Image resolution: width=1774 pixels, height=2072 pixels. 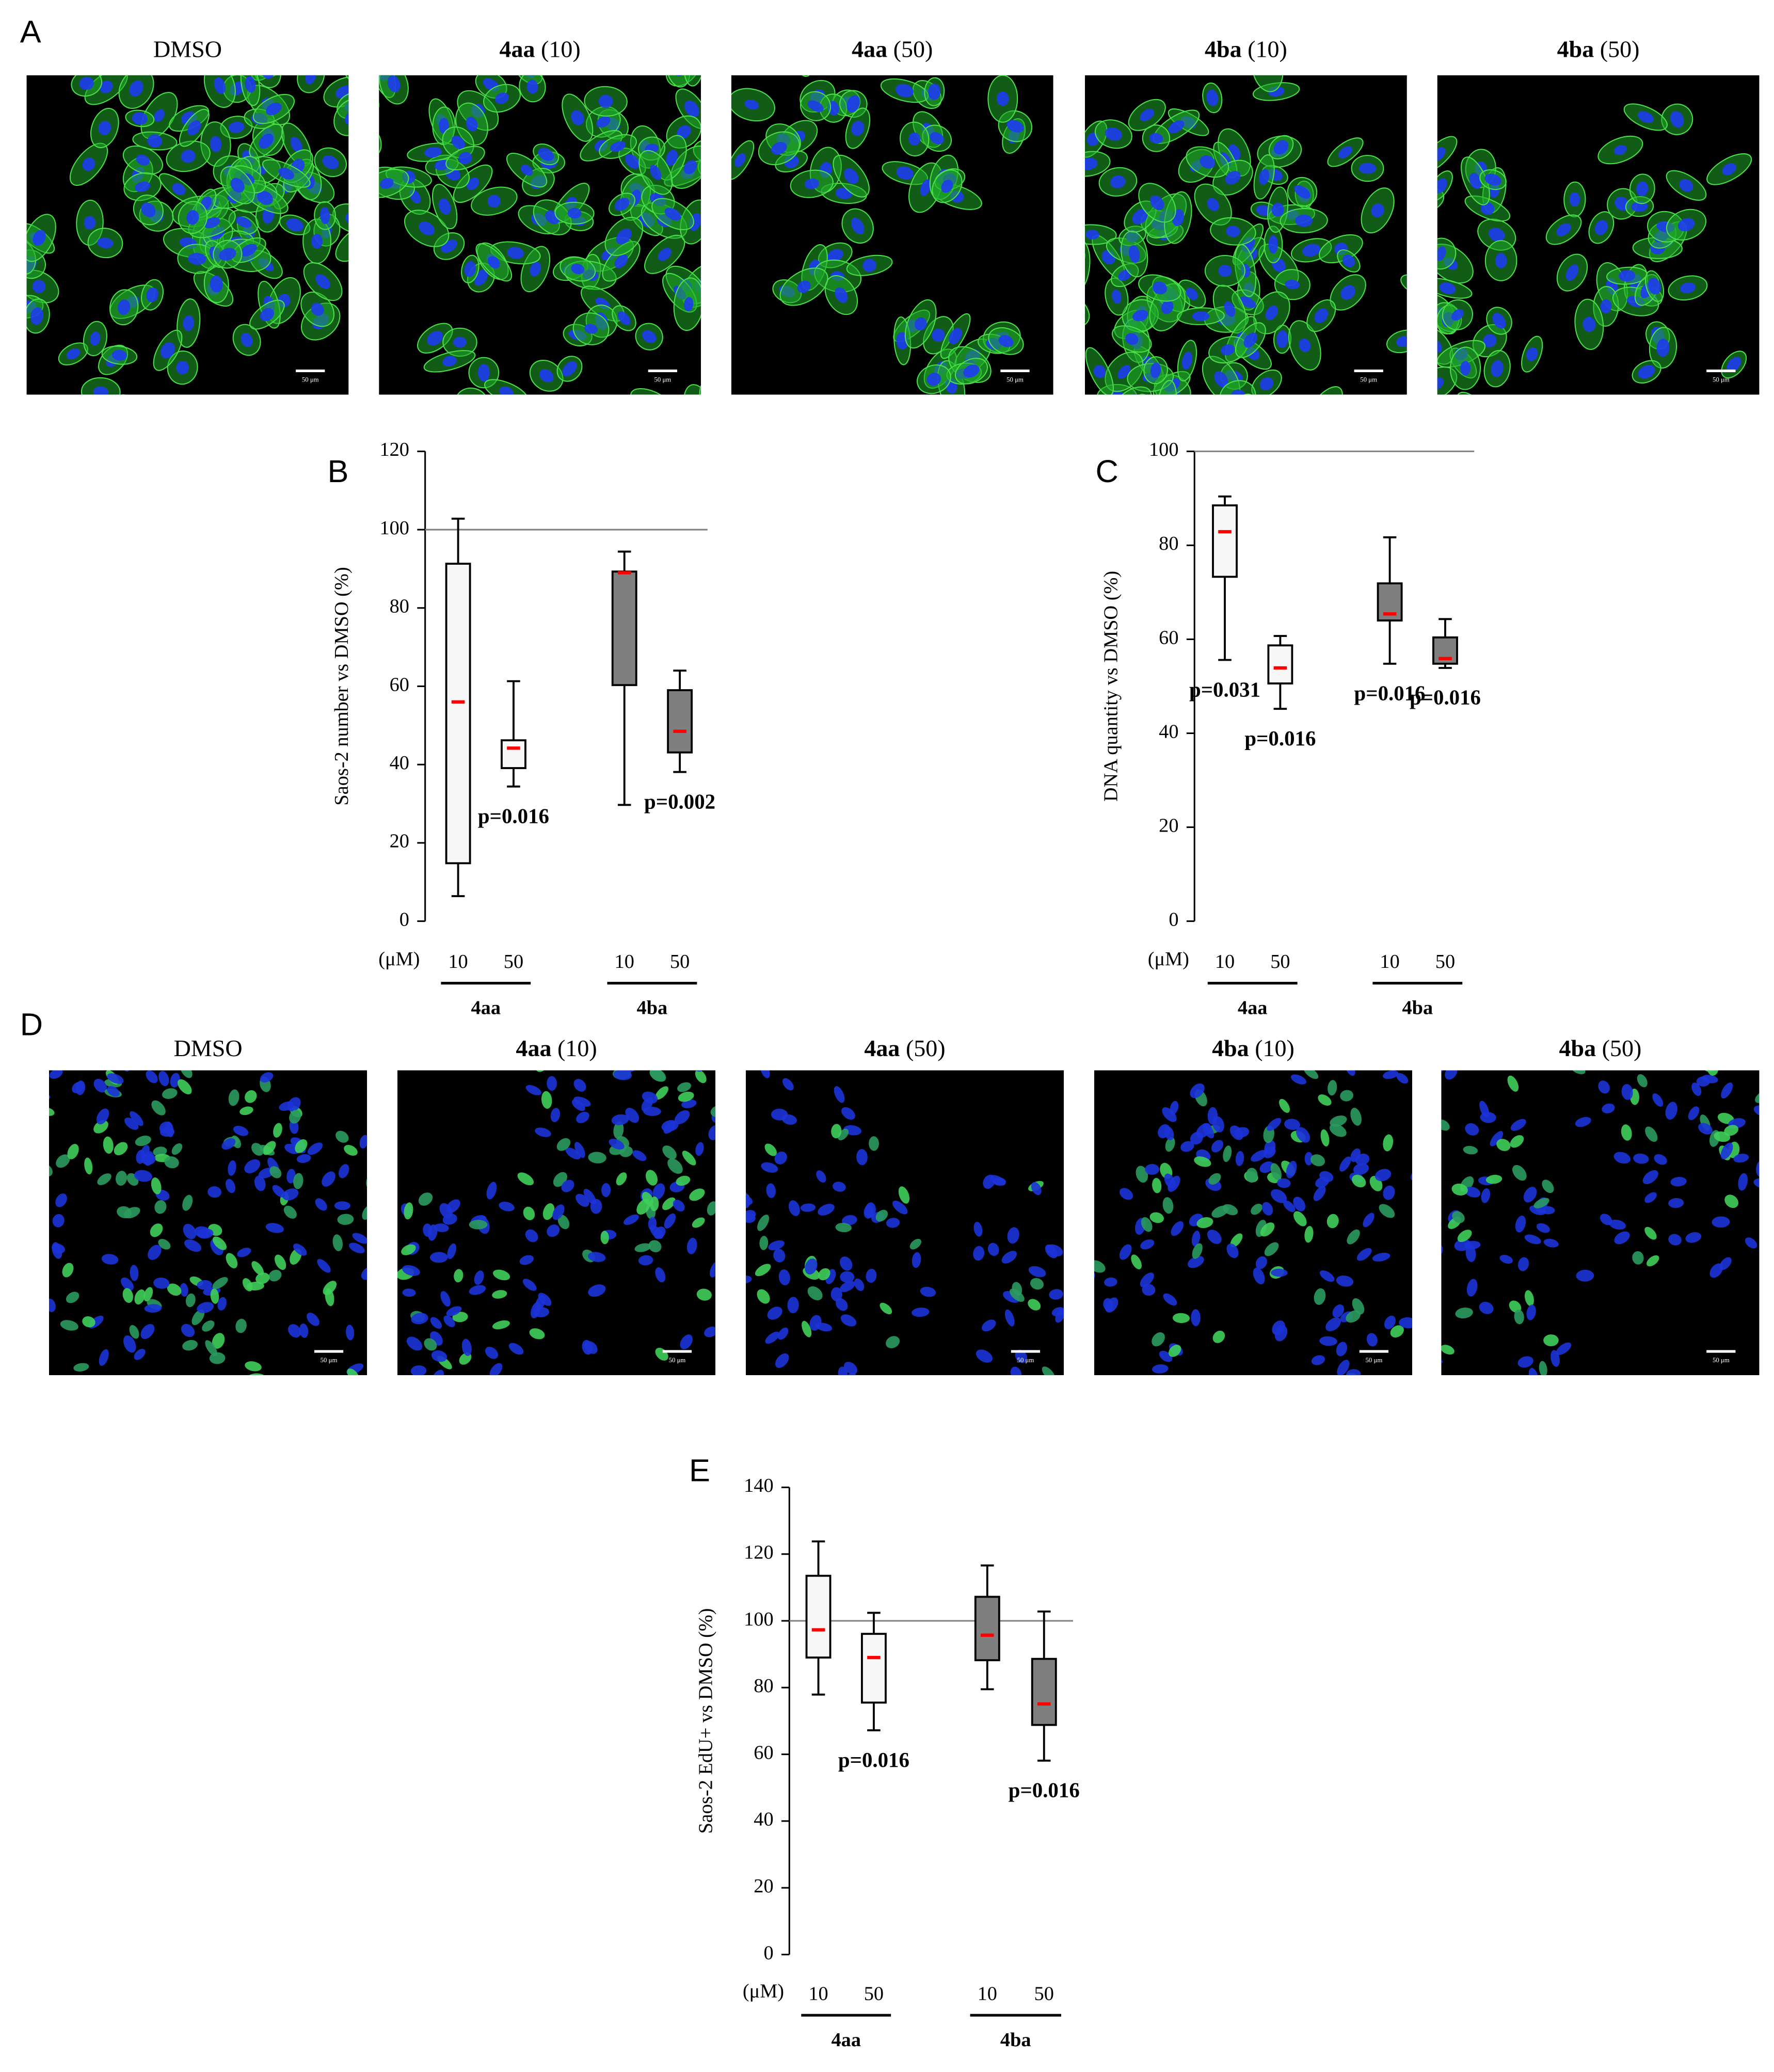 What do you see at coordinates (399, 684) in the screenshot?
I see `y-tick-label: 60` at bounding box center [399, 684].